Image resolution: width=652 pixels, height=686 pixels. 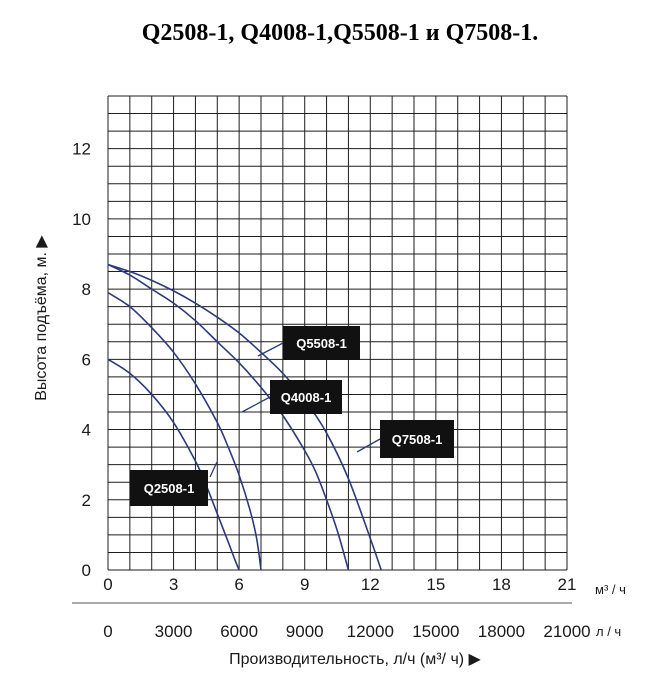 I want to click on y-axis-label: Высота подъёма, м. ▶, so click(x=41, y=318).